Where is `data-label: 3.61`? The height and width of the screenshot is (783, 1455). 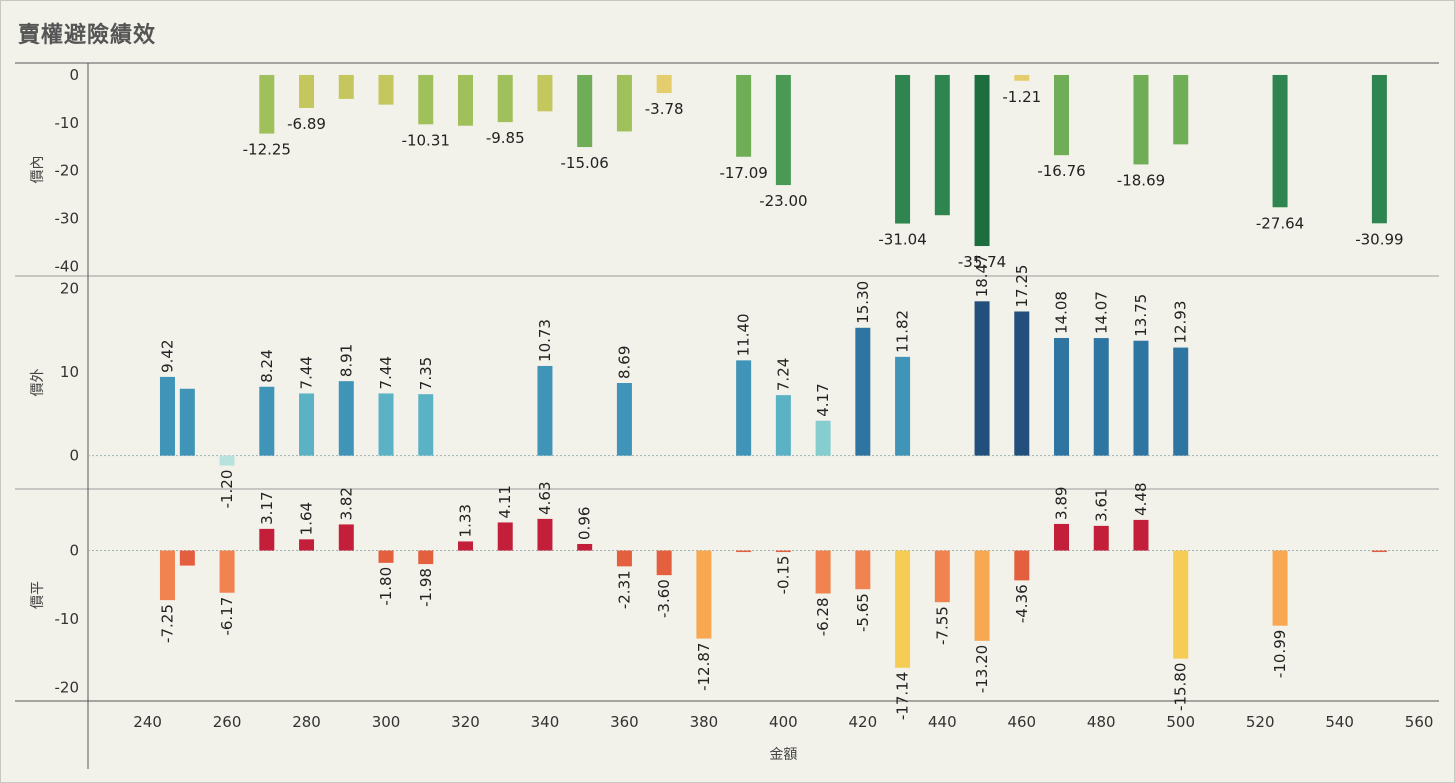 data-label: 3.61 is located at coordinates (1101, 504).